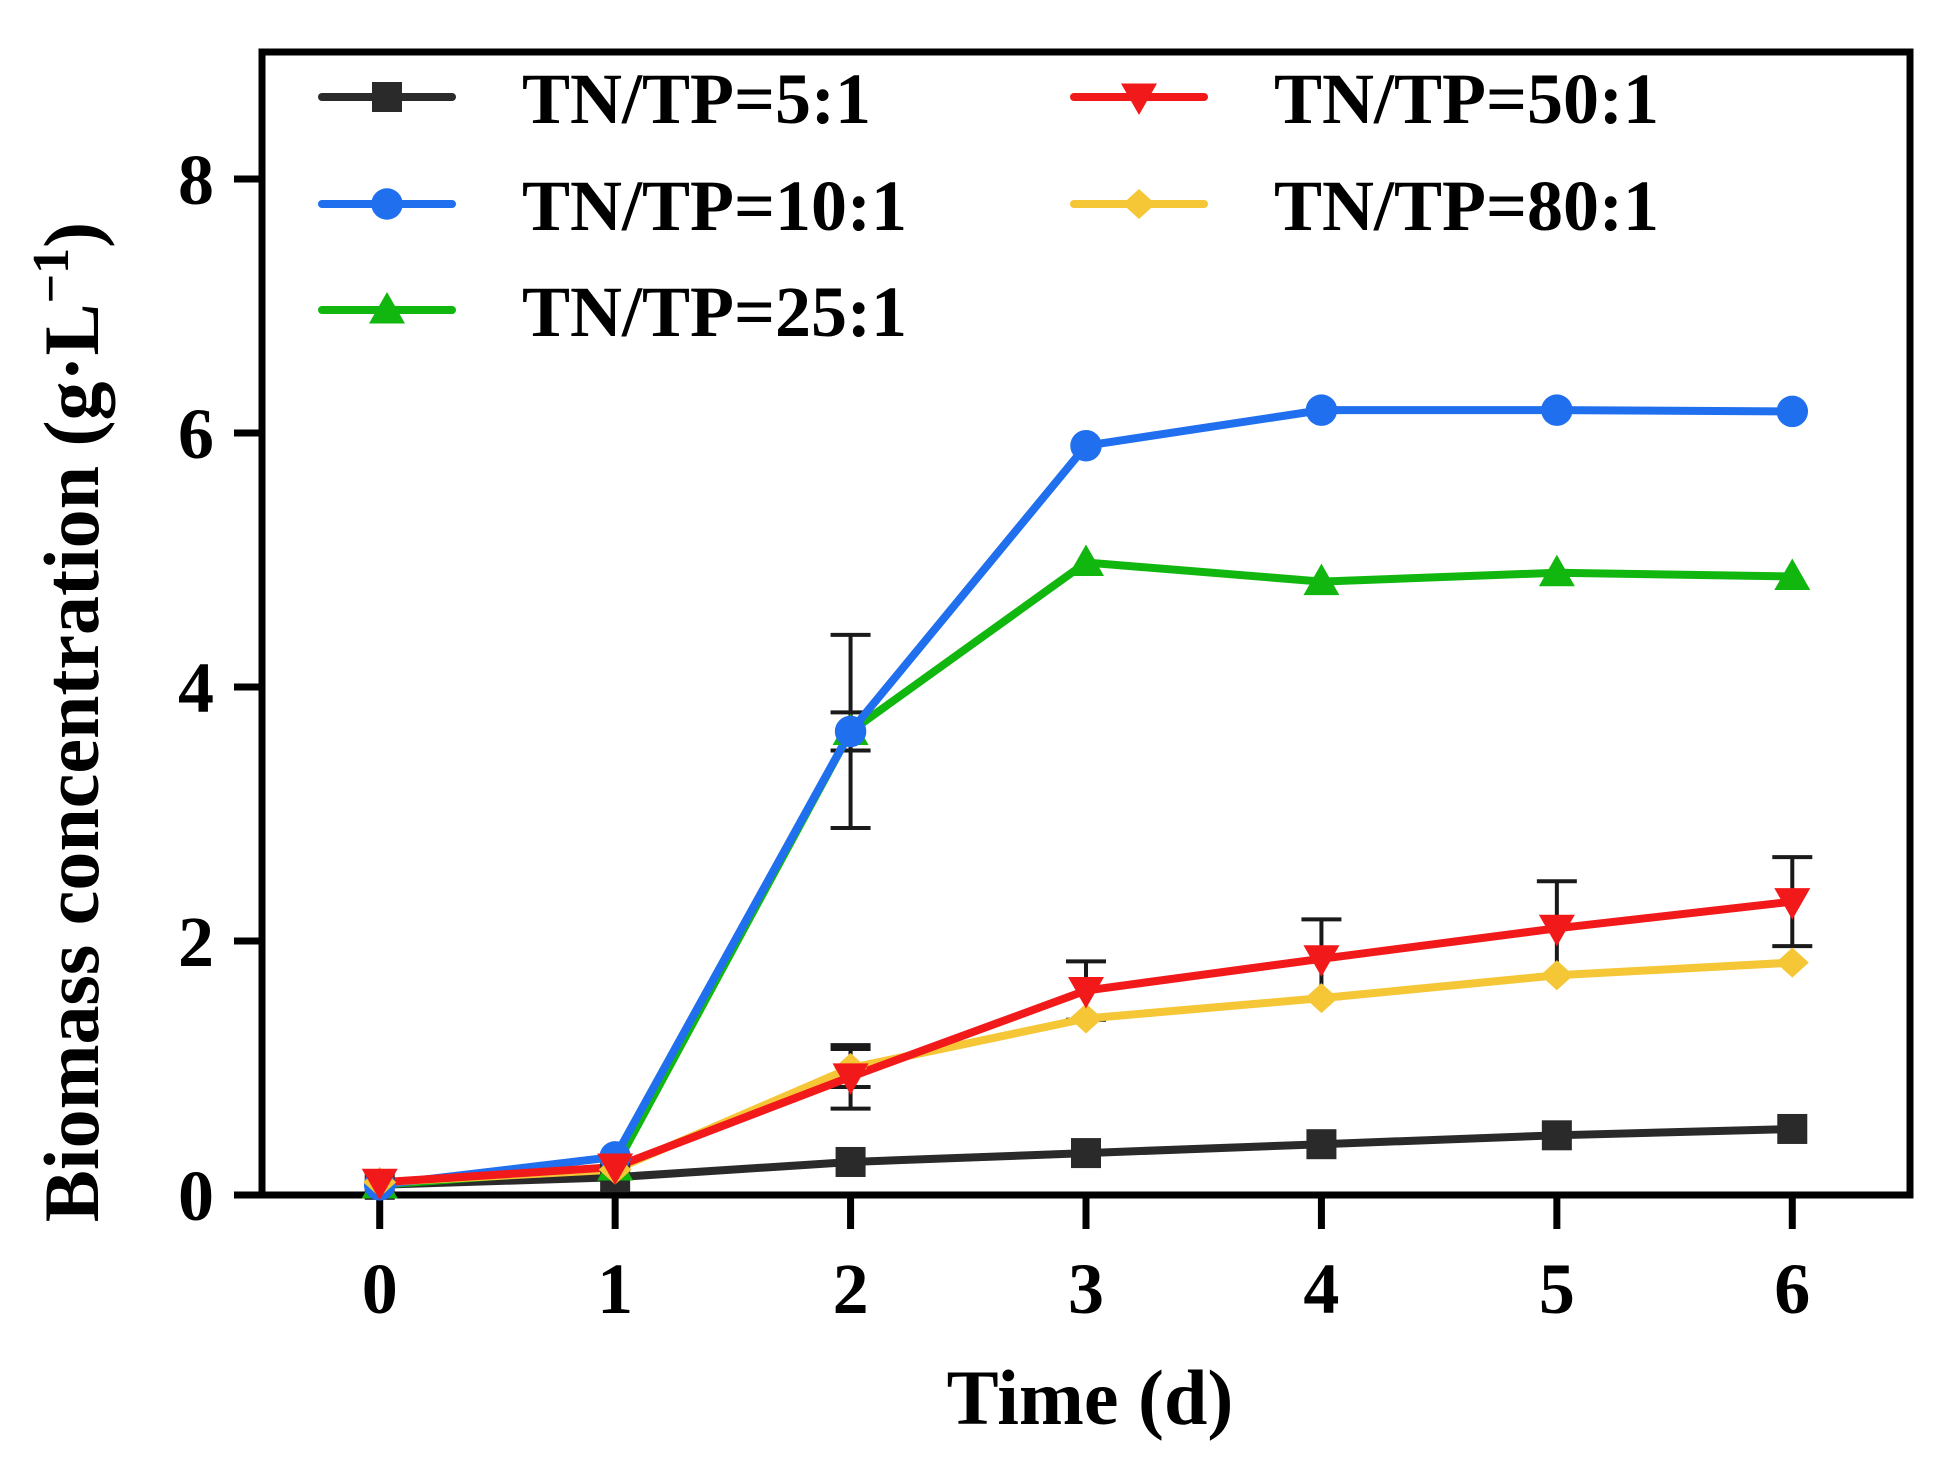  Describe the element at coordinates (51, 276) in the screenshot. I see `y-axis-title-superscript: −1` at that location.